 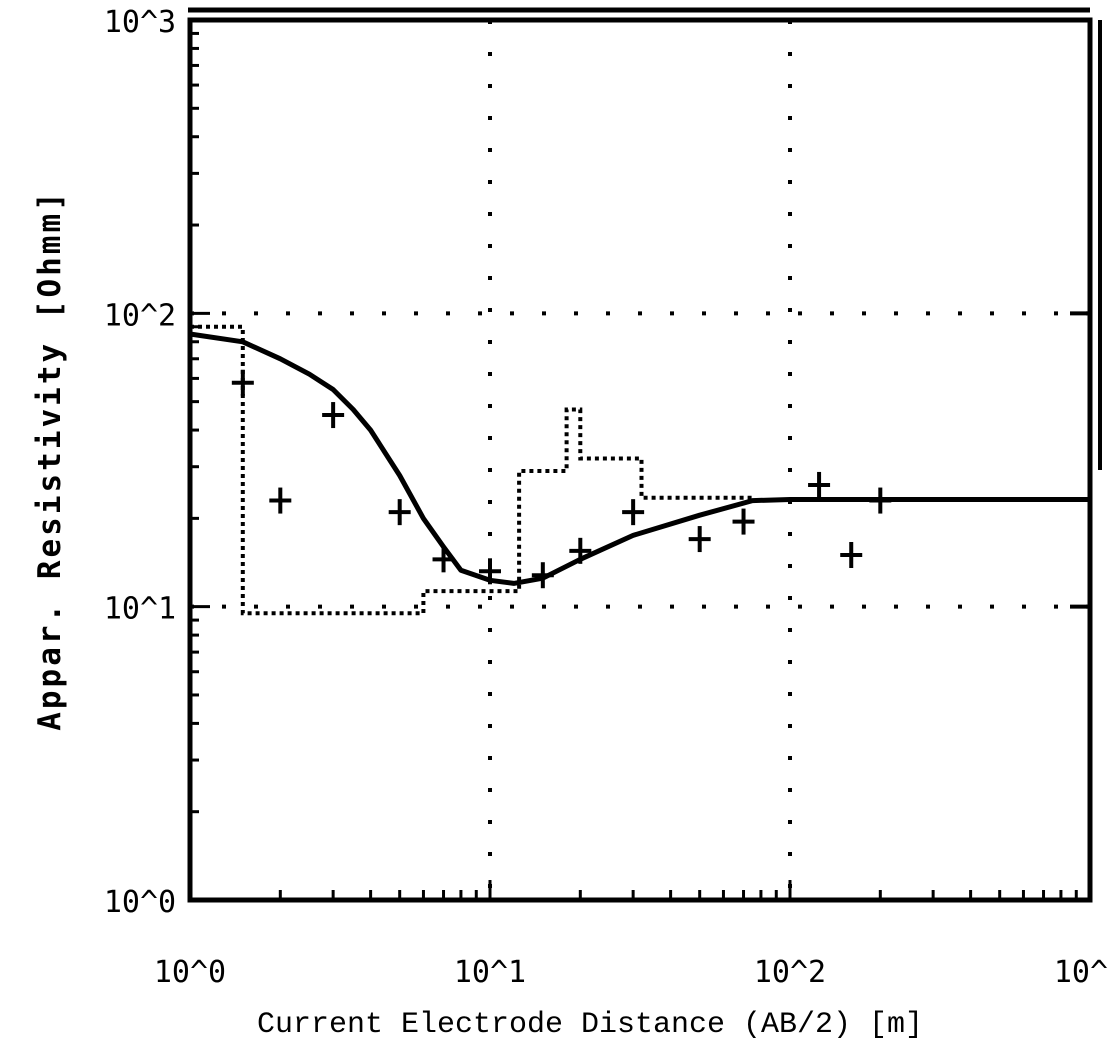 What do you see at coordinates (790, 972) in the screenshot?
I see `x-tick-label: 10^2` at bounding box center [790, 972].